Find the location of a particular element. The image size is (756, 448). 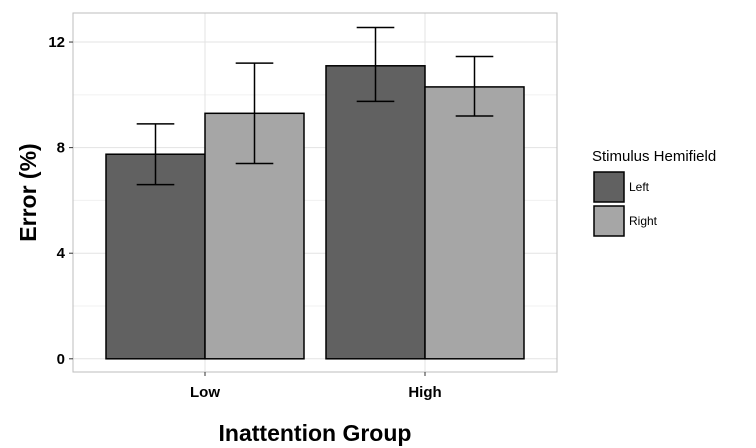

error-bar-right-high is located at coordinates (474, 86).